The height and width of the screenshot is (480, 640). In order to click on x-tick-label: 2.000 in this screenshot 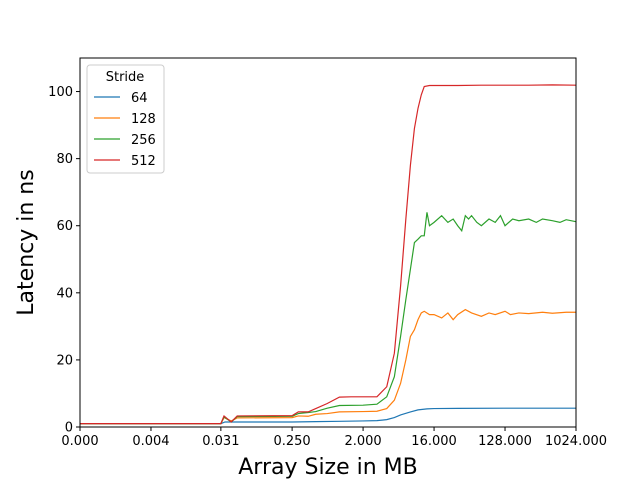, I will do `click(362, 441)`.